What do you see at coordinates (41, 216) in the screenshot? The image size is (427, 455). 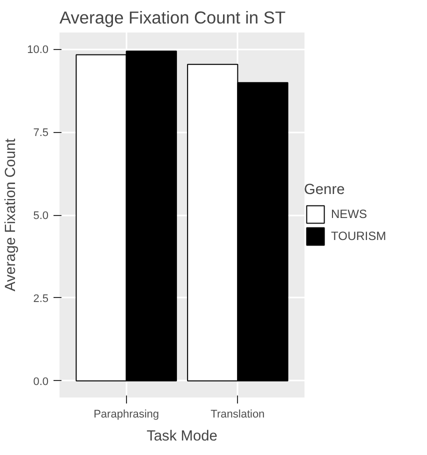 I see `y-tick-label: 5.0` at bounding box center [41, 216].